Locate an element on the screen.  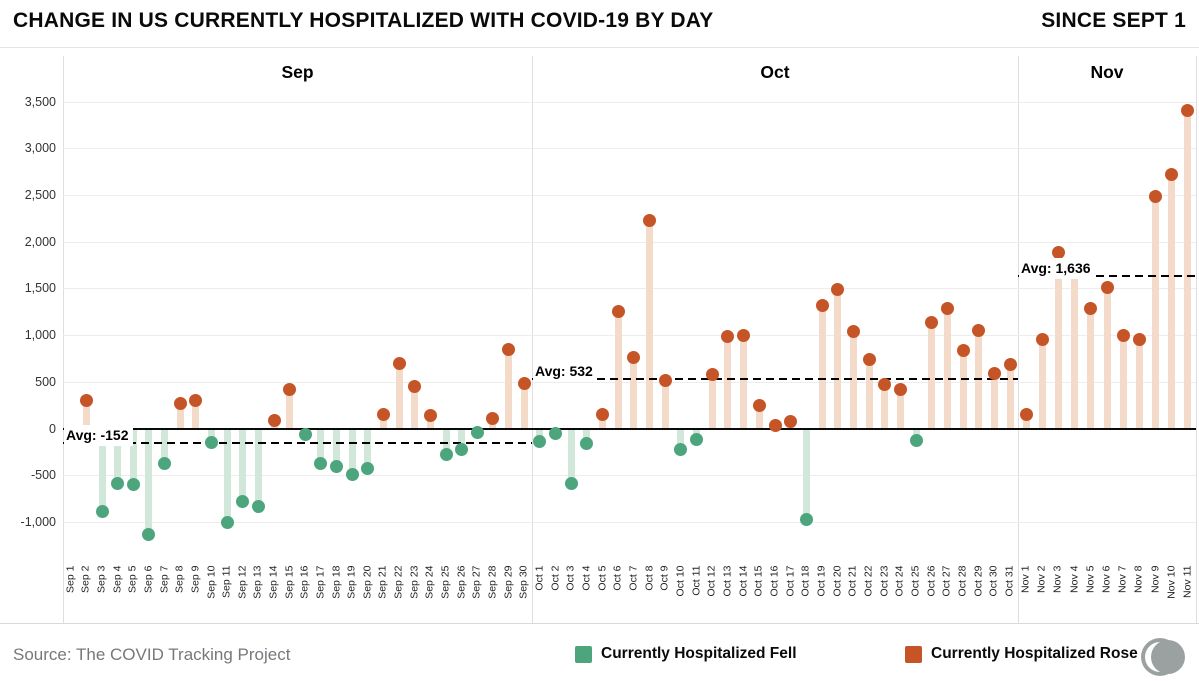
month-label: Oct is located at coordinates (775, 72).